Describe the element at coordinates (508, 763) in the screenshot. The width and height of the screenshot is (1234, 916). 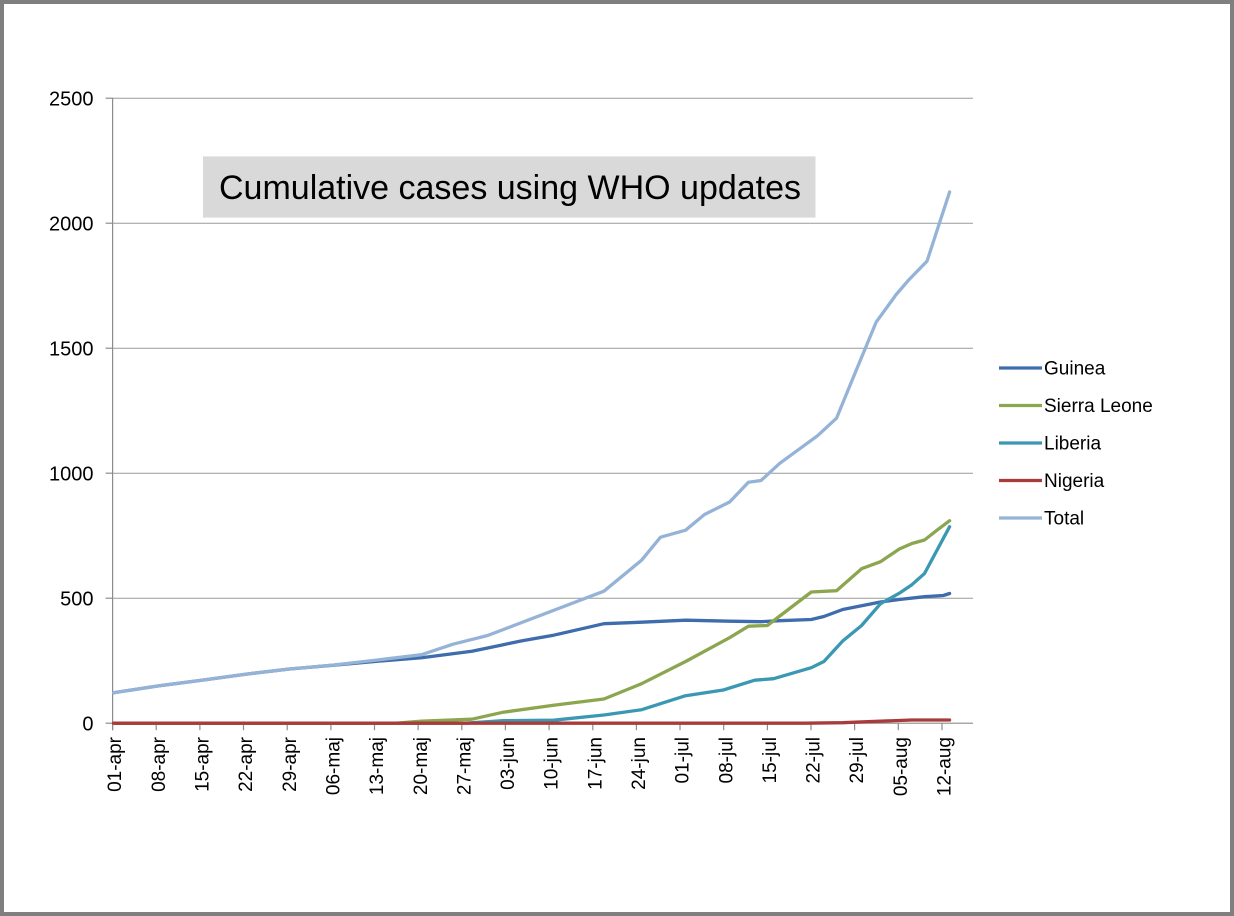
I see `svg-text: 03-jun` at that location.